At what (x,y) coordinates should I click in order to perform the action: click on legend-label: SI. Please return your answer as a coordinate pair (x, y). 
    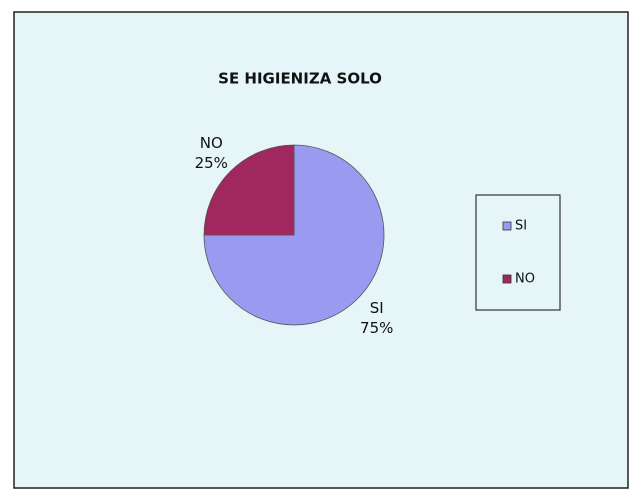
    Looking at the image, I should click on (521, 226).